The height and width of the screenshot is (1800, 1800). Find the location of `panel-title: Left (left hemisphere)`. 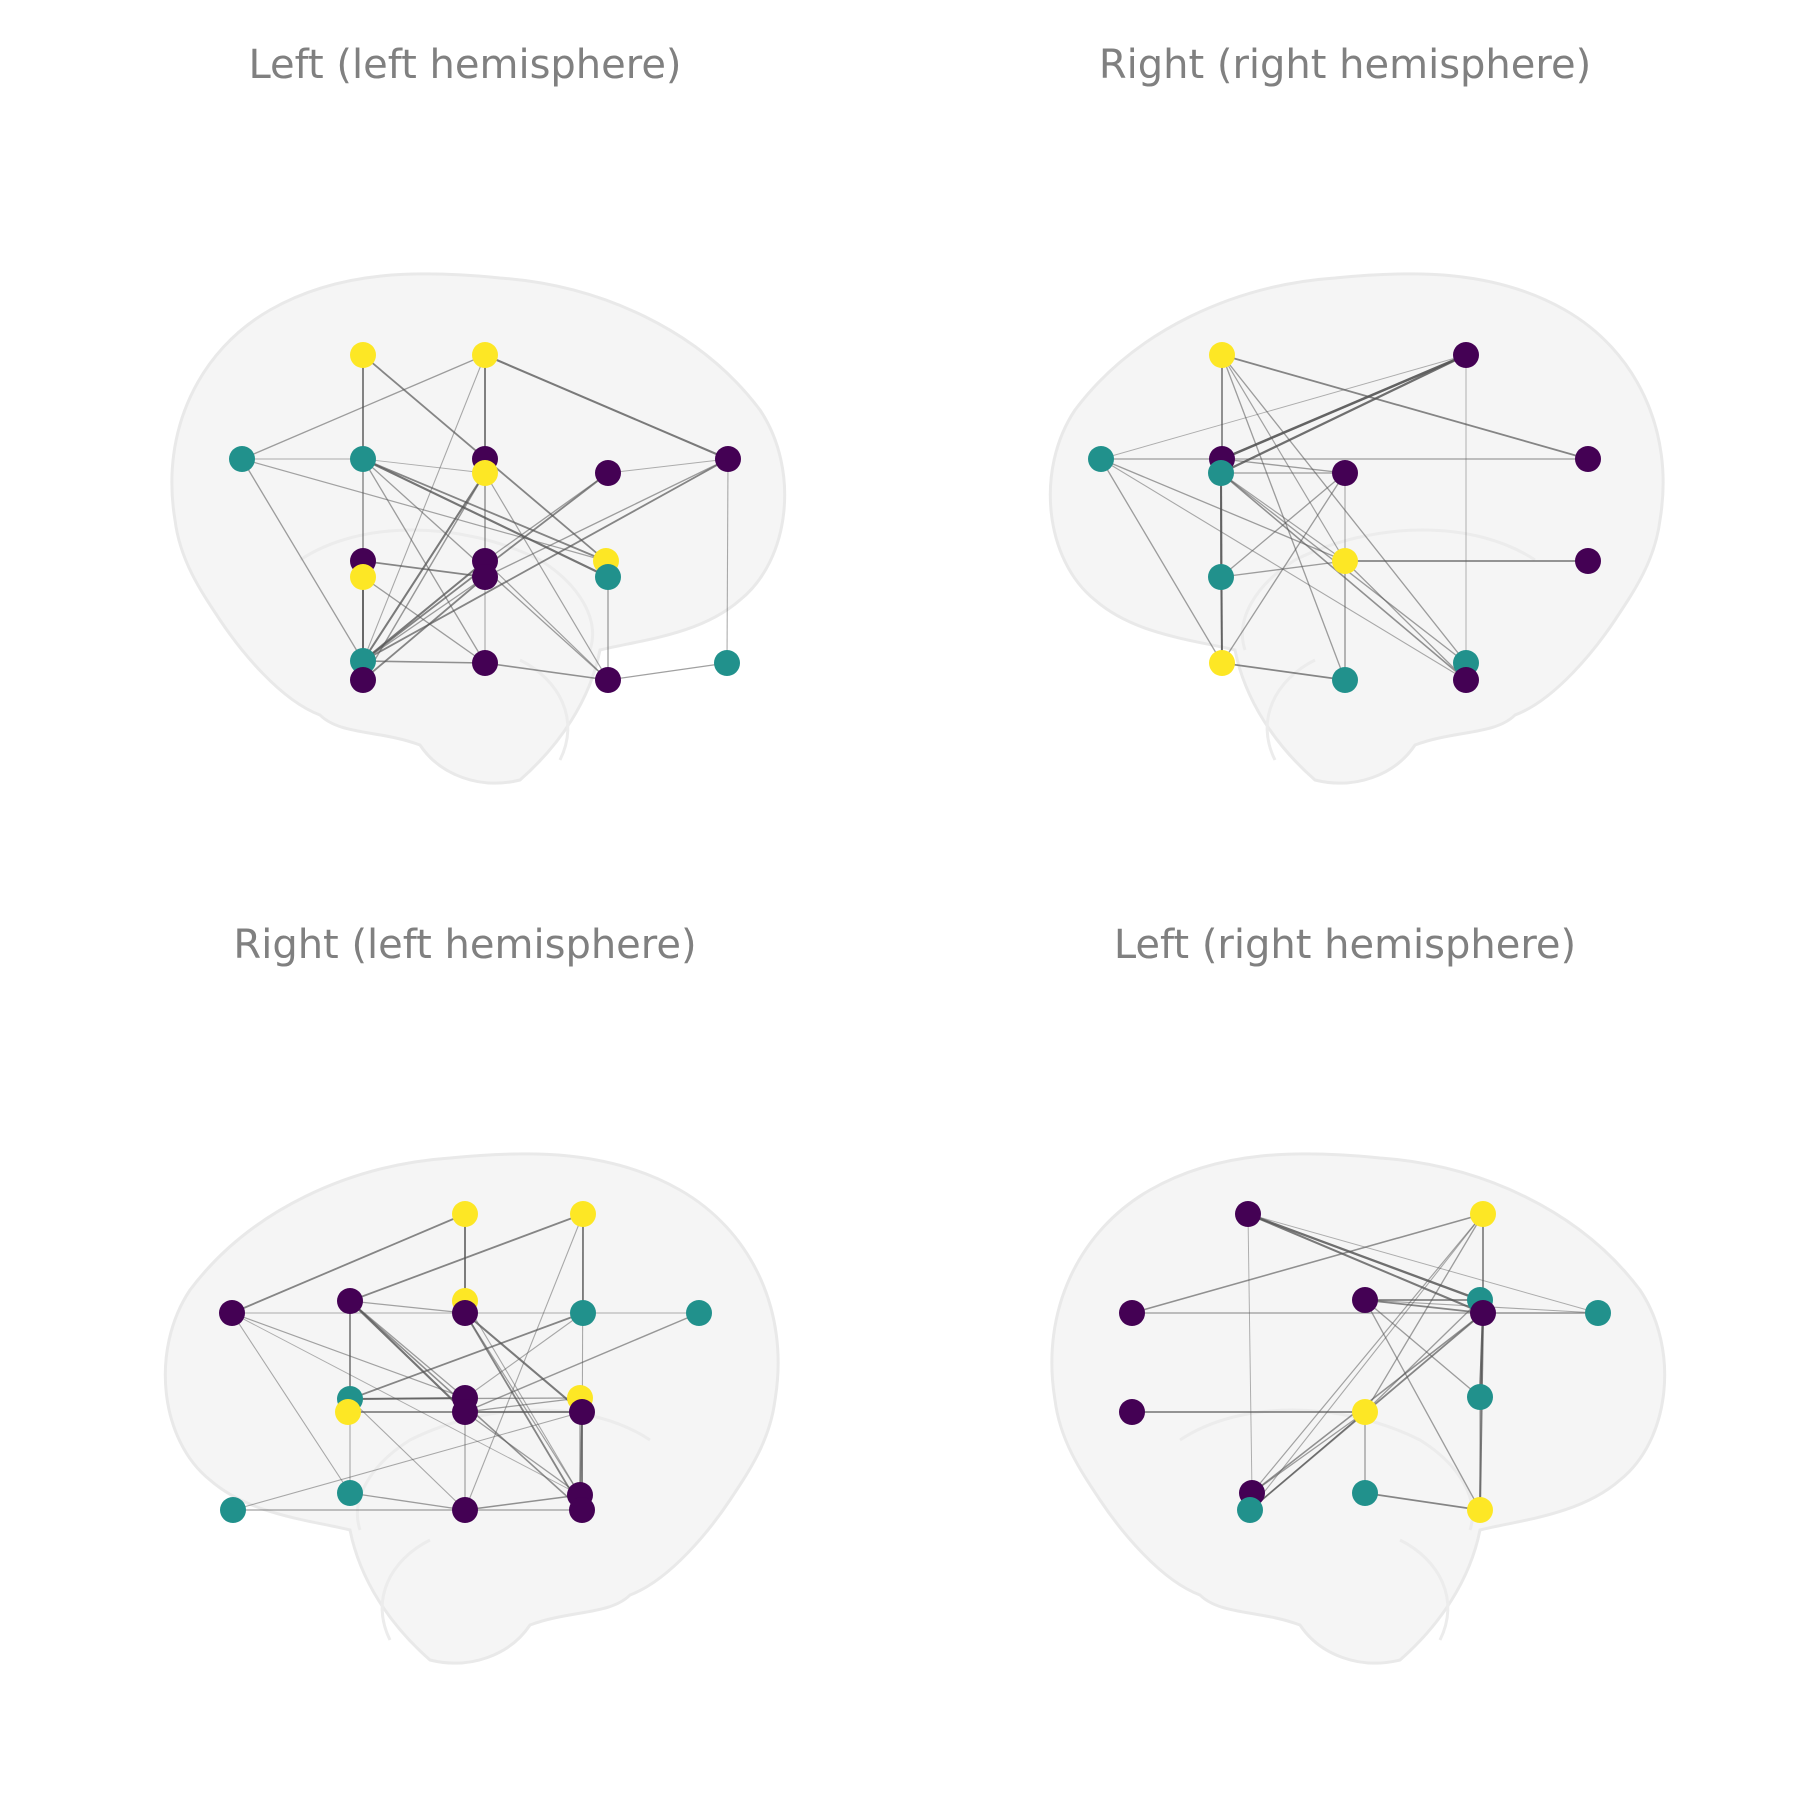

panel-title: Left (left hemisphere) is located at coordinates (464, 65).